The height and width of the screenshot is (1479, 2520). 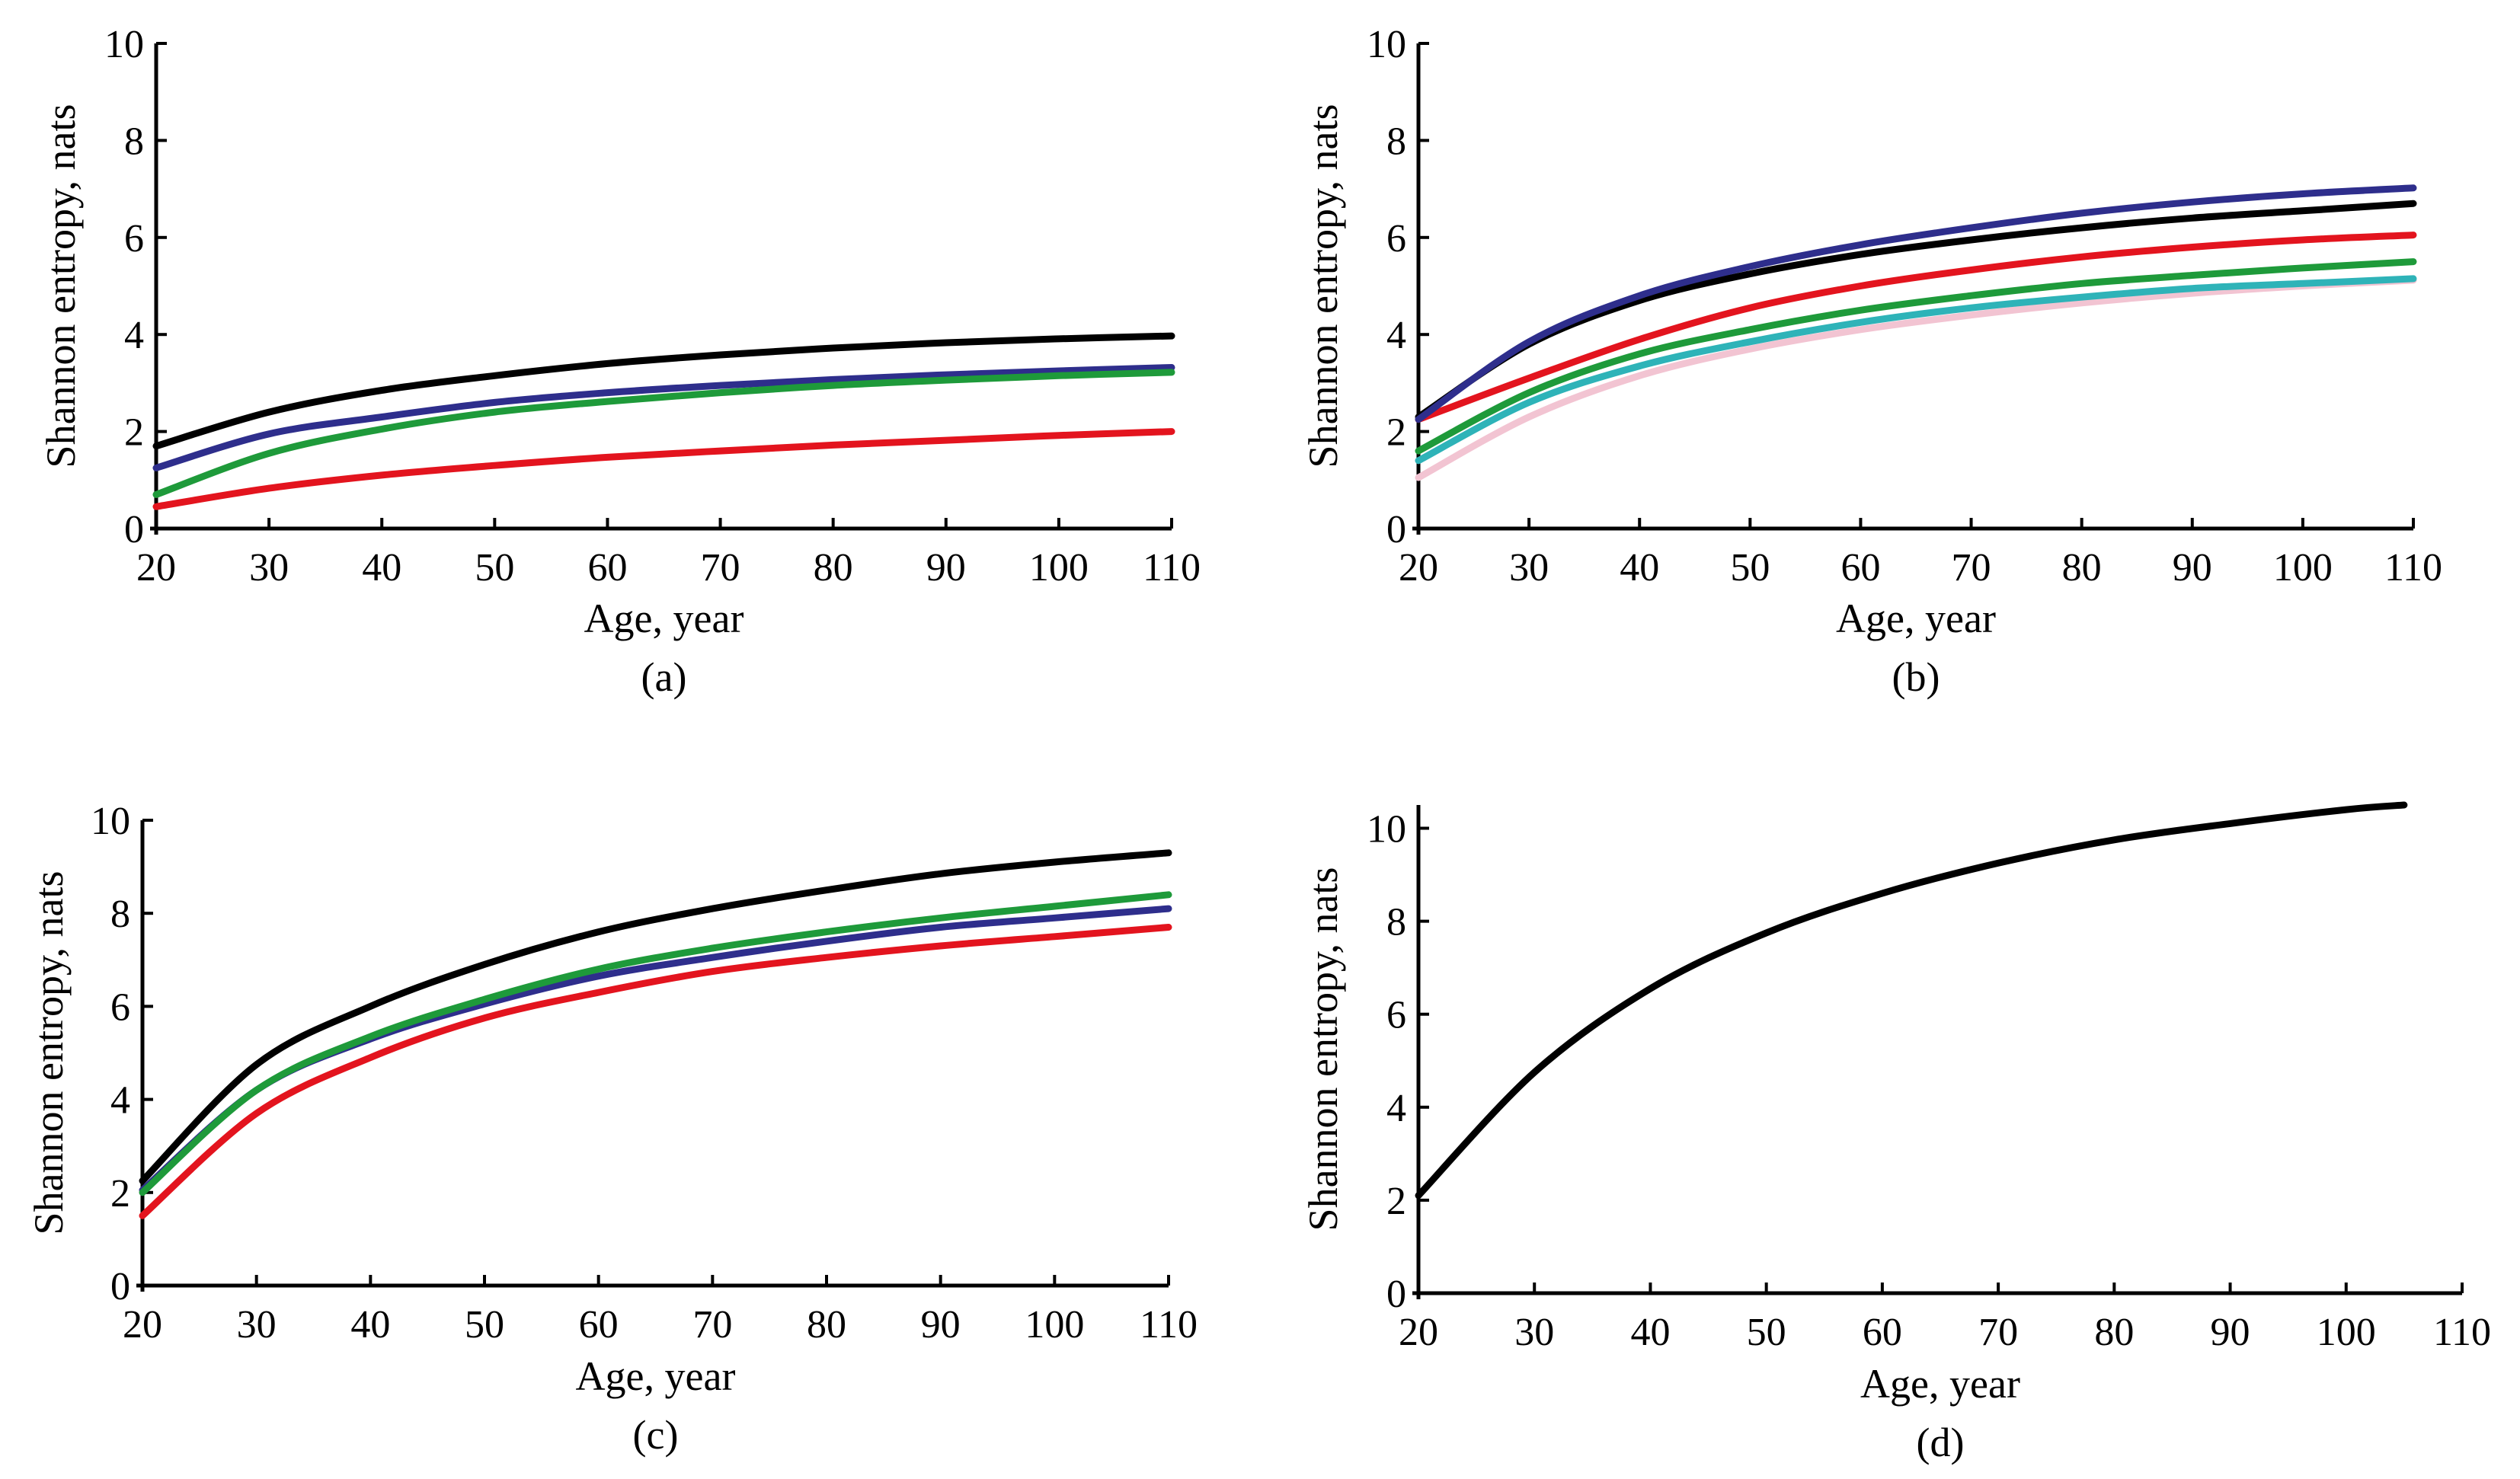 I want to click on panel-label: (d), so click(x=1941, y=1442).